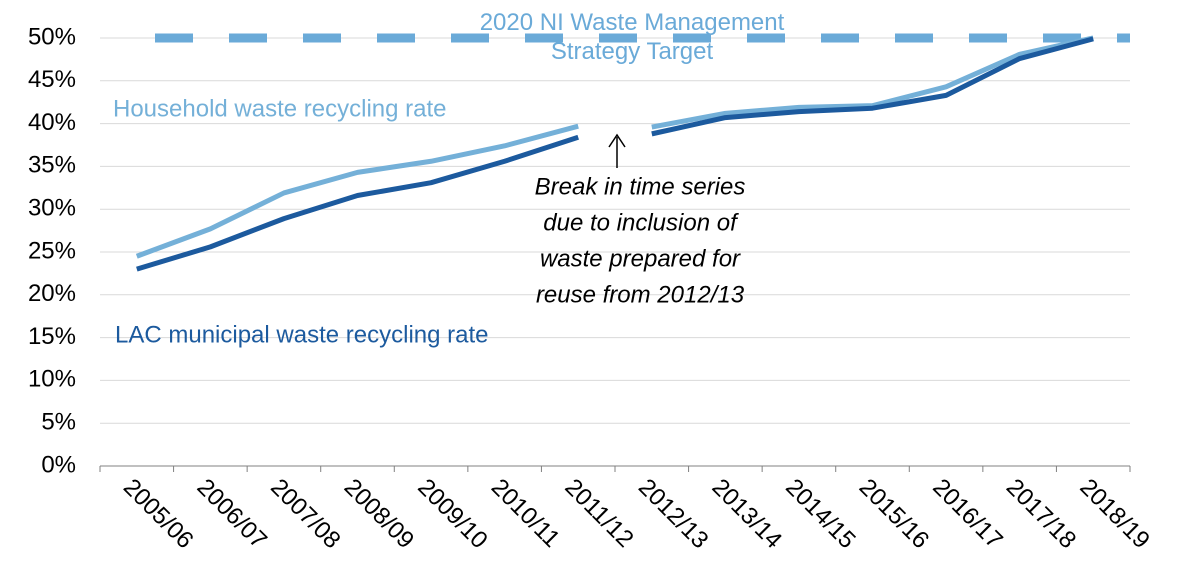  I want to click on y-tick-label: 15%, so click(52, 336).